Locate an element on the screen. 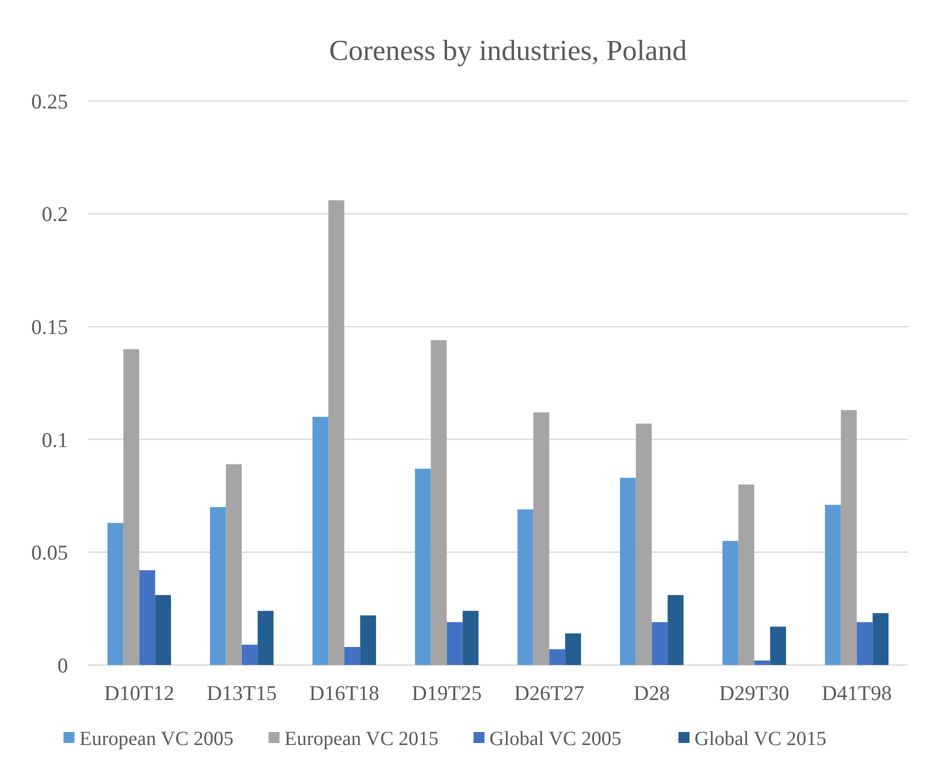 This screenshot has height=775, width=927. chart-title: Coreness by industries, Poland is located at coordinates (508, 51).